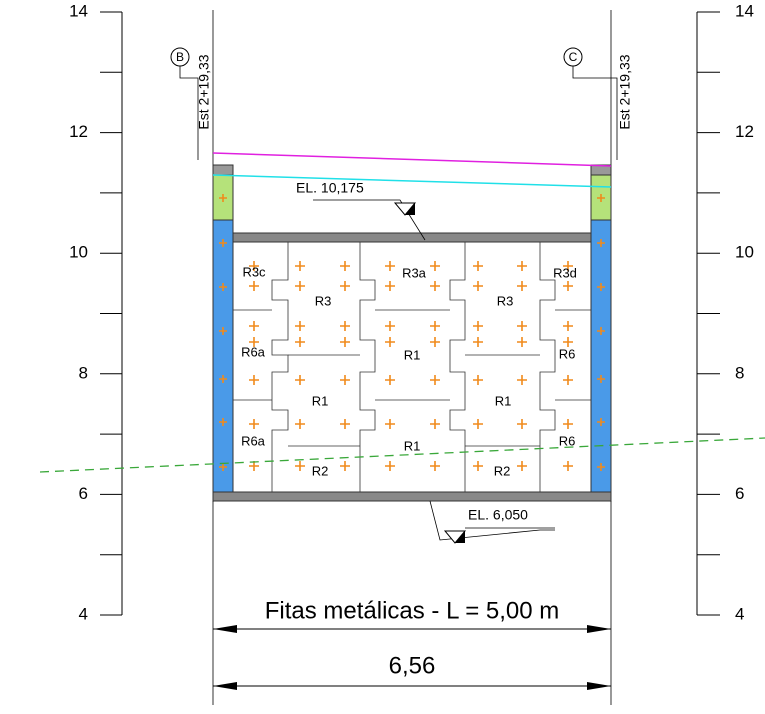 The height and width of the screenshot is (714, 765). I want to click on water-line, so click(402, 455).